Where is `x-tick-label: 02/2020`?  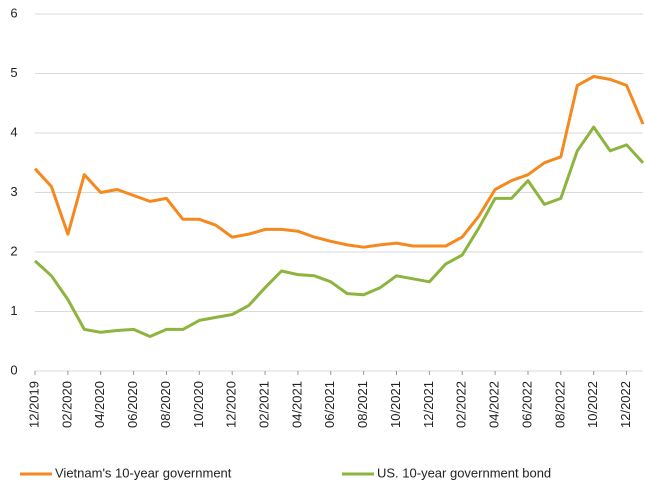 x-tick-label: 02/2020 is located at coordinates (66, 404).